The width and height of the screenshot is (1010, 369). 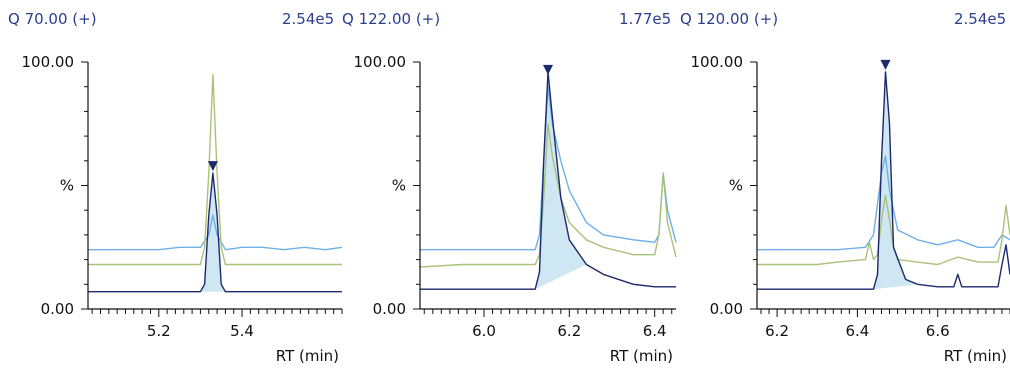 I want to click on x-tick-label: 6.6, so click(x=938, y=331).